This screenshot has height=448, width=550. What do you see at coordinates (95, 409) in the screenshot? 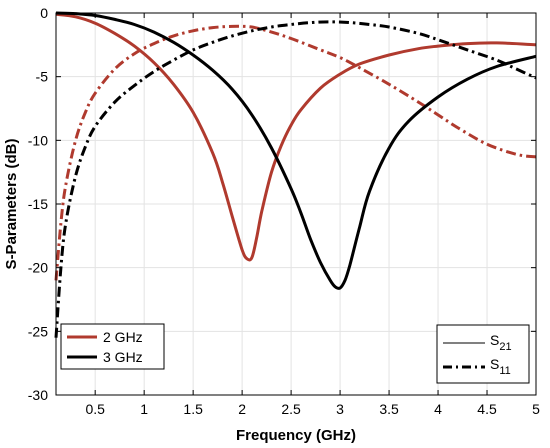
I see `x-tick-label-0: 0.5` at bounding box center [95, 409].